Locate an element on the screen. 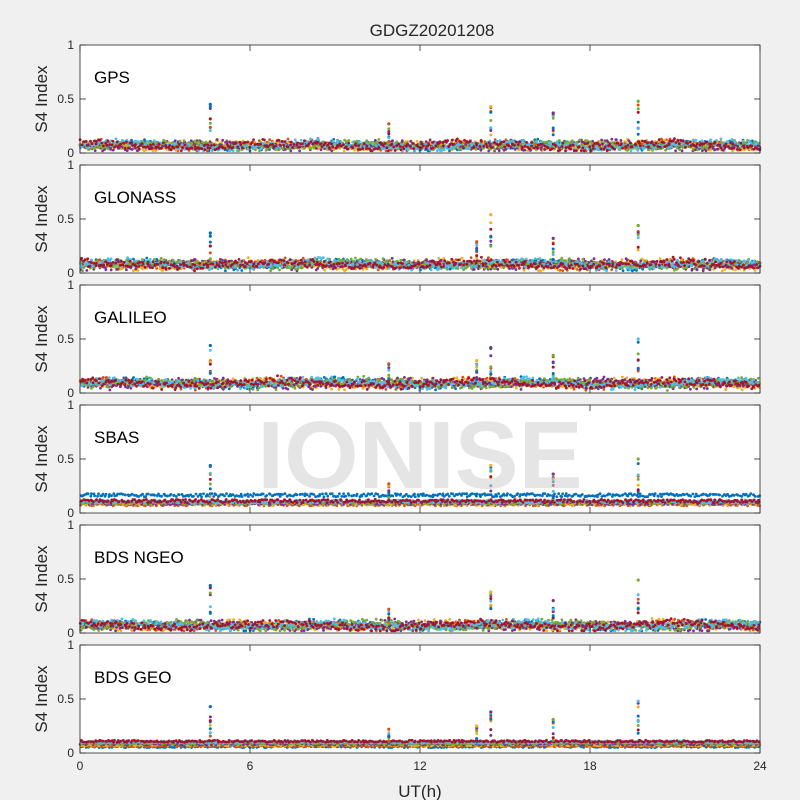 The image size is (800, 800). y-tick-label: 0.5 is located at coordinates (65, 99).